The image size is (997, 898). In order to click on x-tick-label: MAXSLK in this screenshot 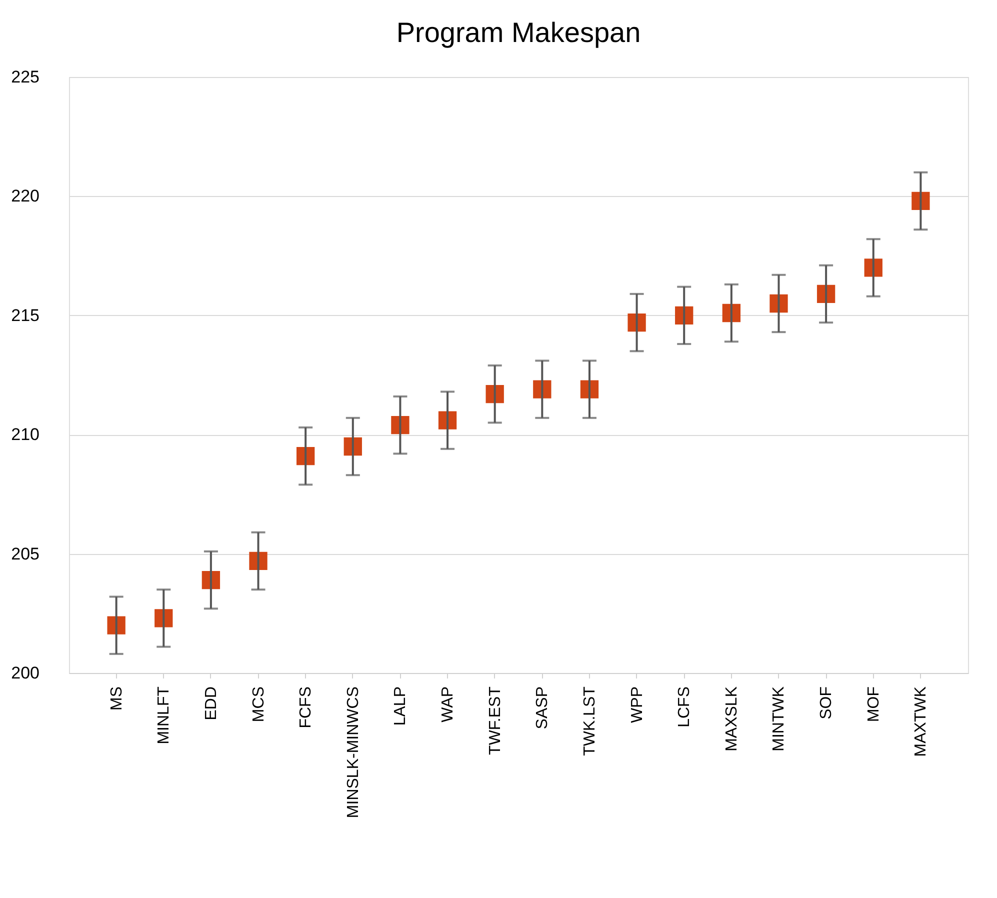, I will do `click(731, 719)`.